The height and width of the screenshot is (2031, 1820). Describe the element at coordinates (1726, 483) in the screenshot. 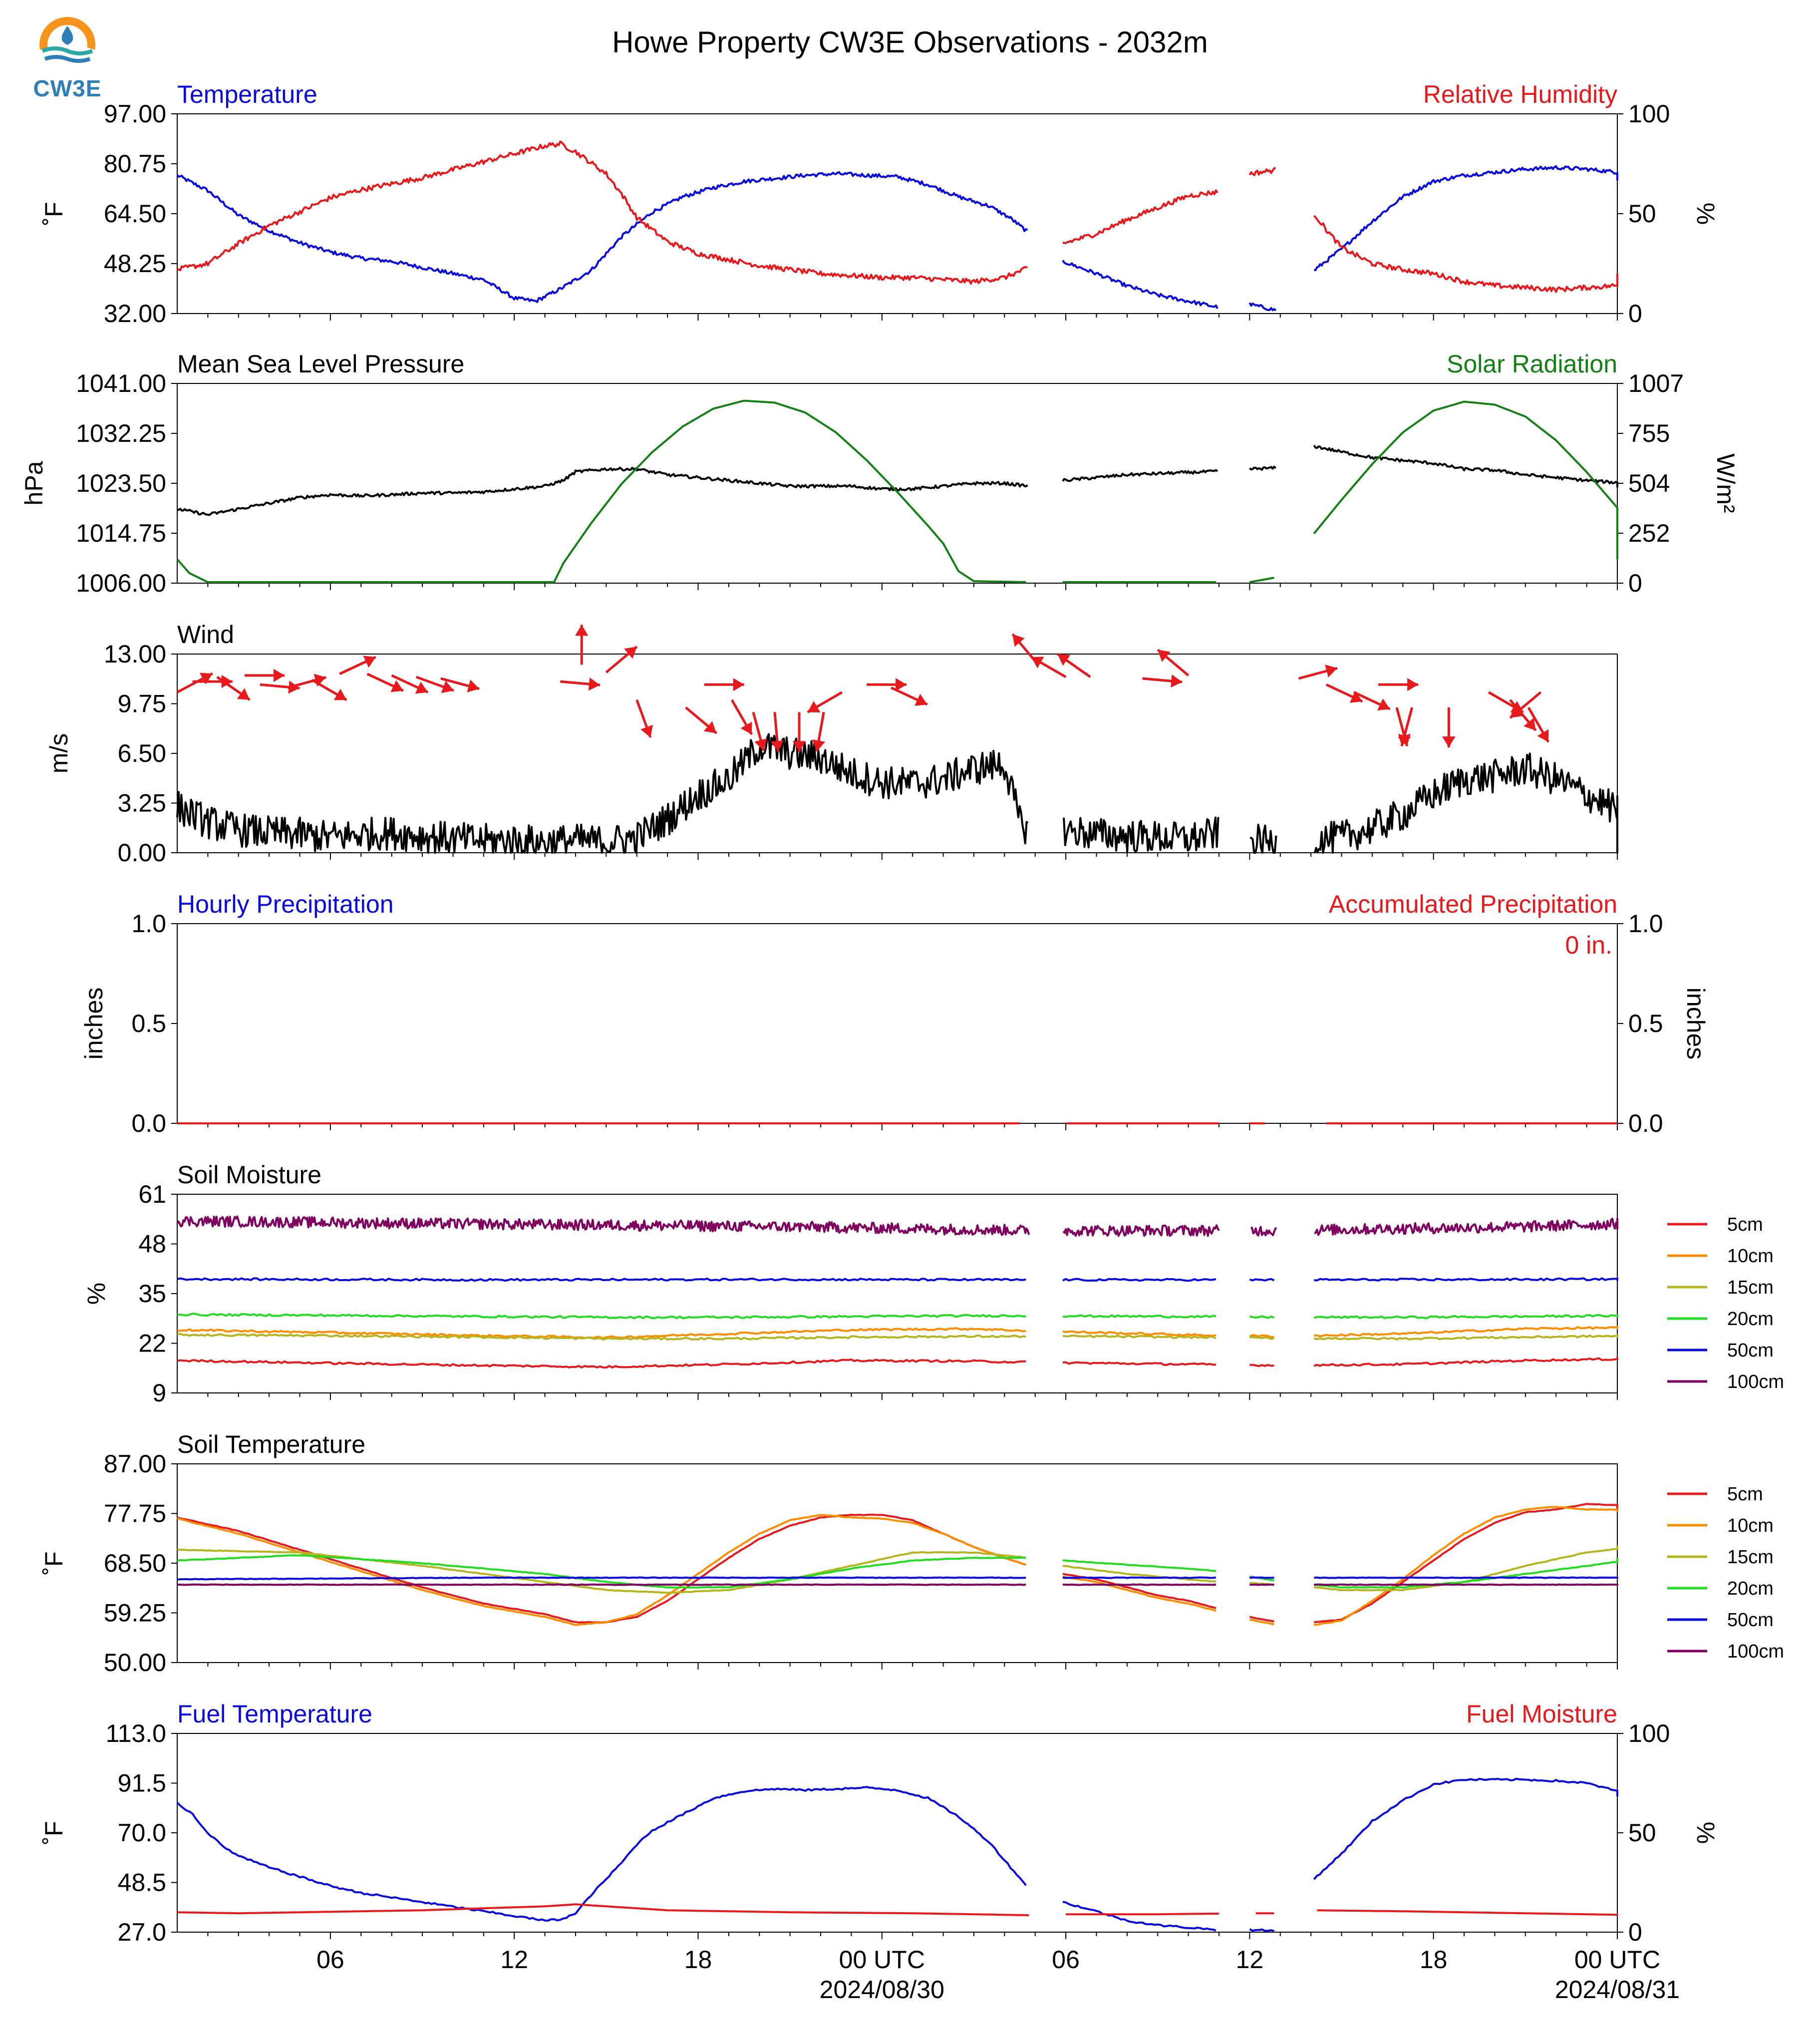

I see `pressure-solar-y2label: W/m²` at that location.